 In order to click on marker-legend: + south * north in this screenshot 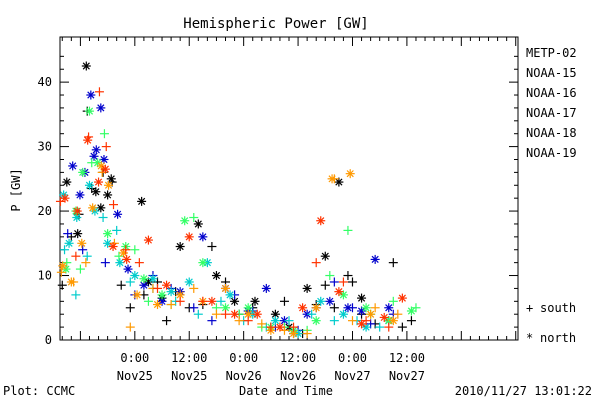, I will do `click(551, 323)`.